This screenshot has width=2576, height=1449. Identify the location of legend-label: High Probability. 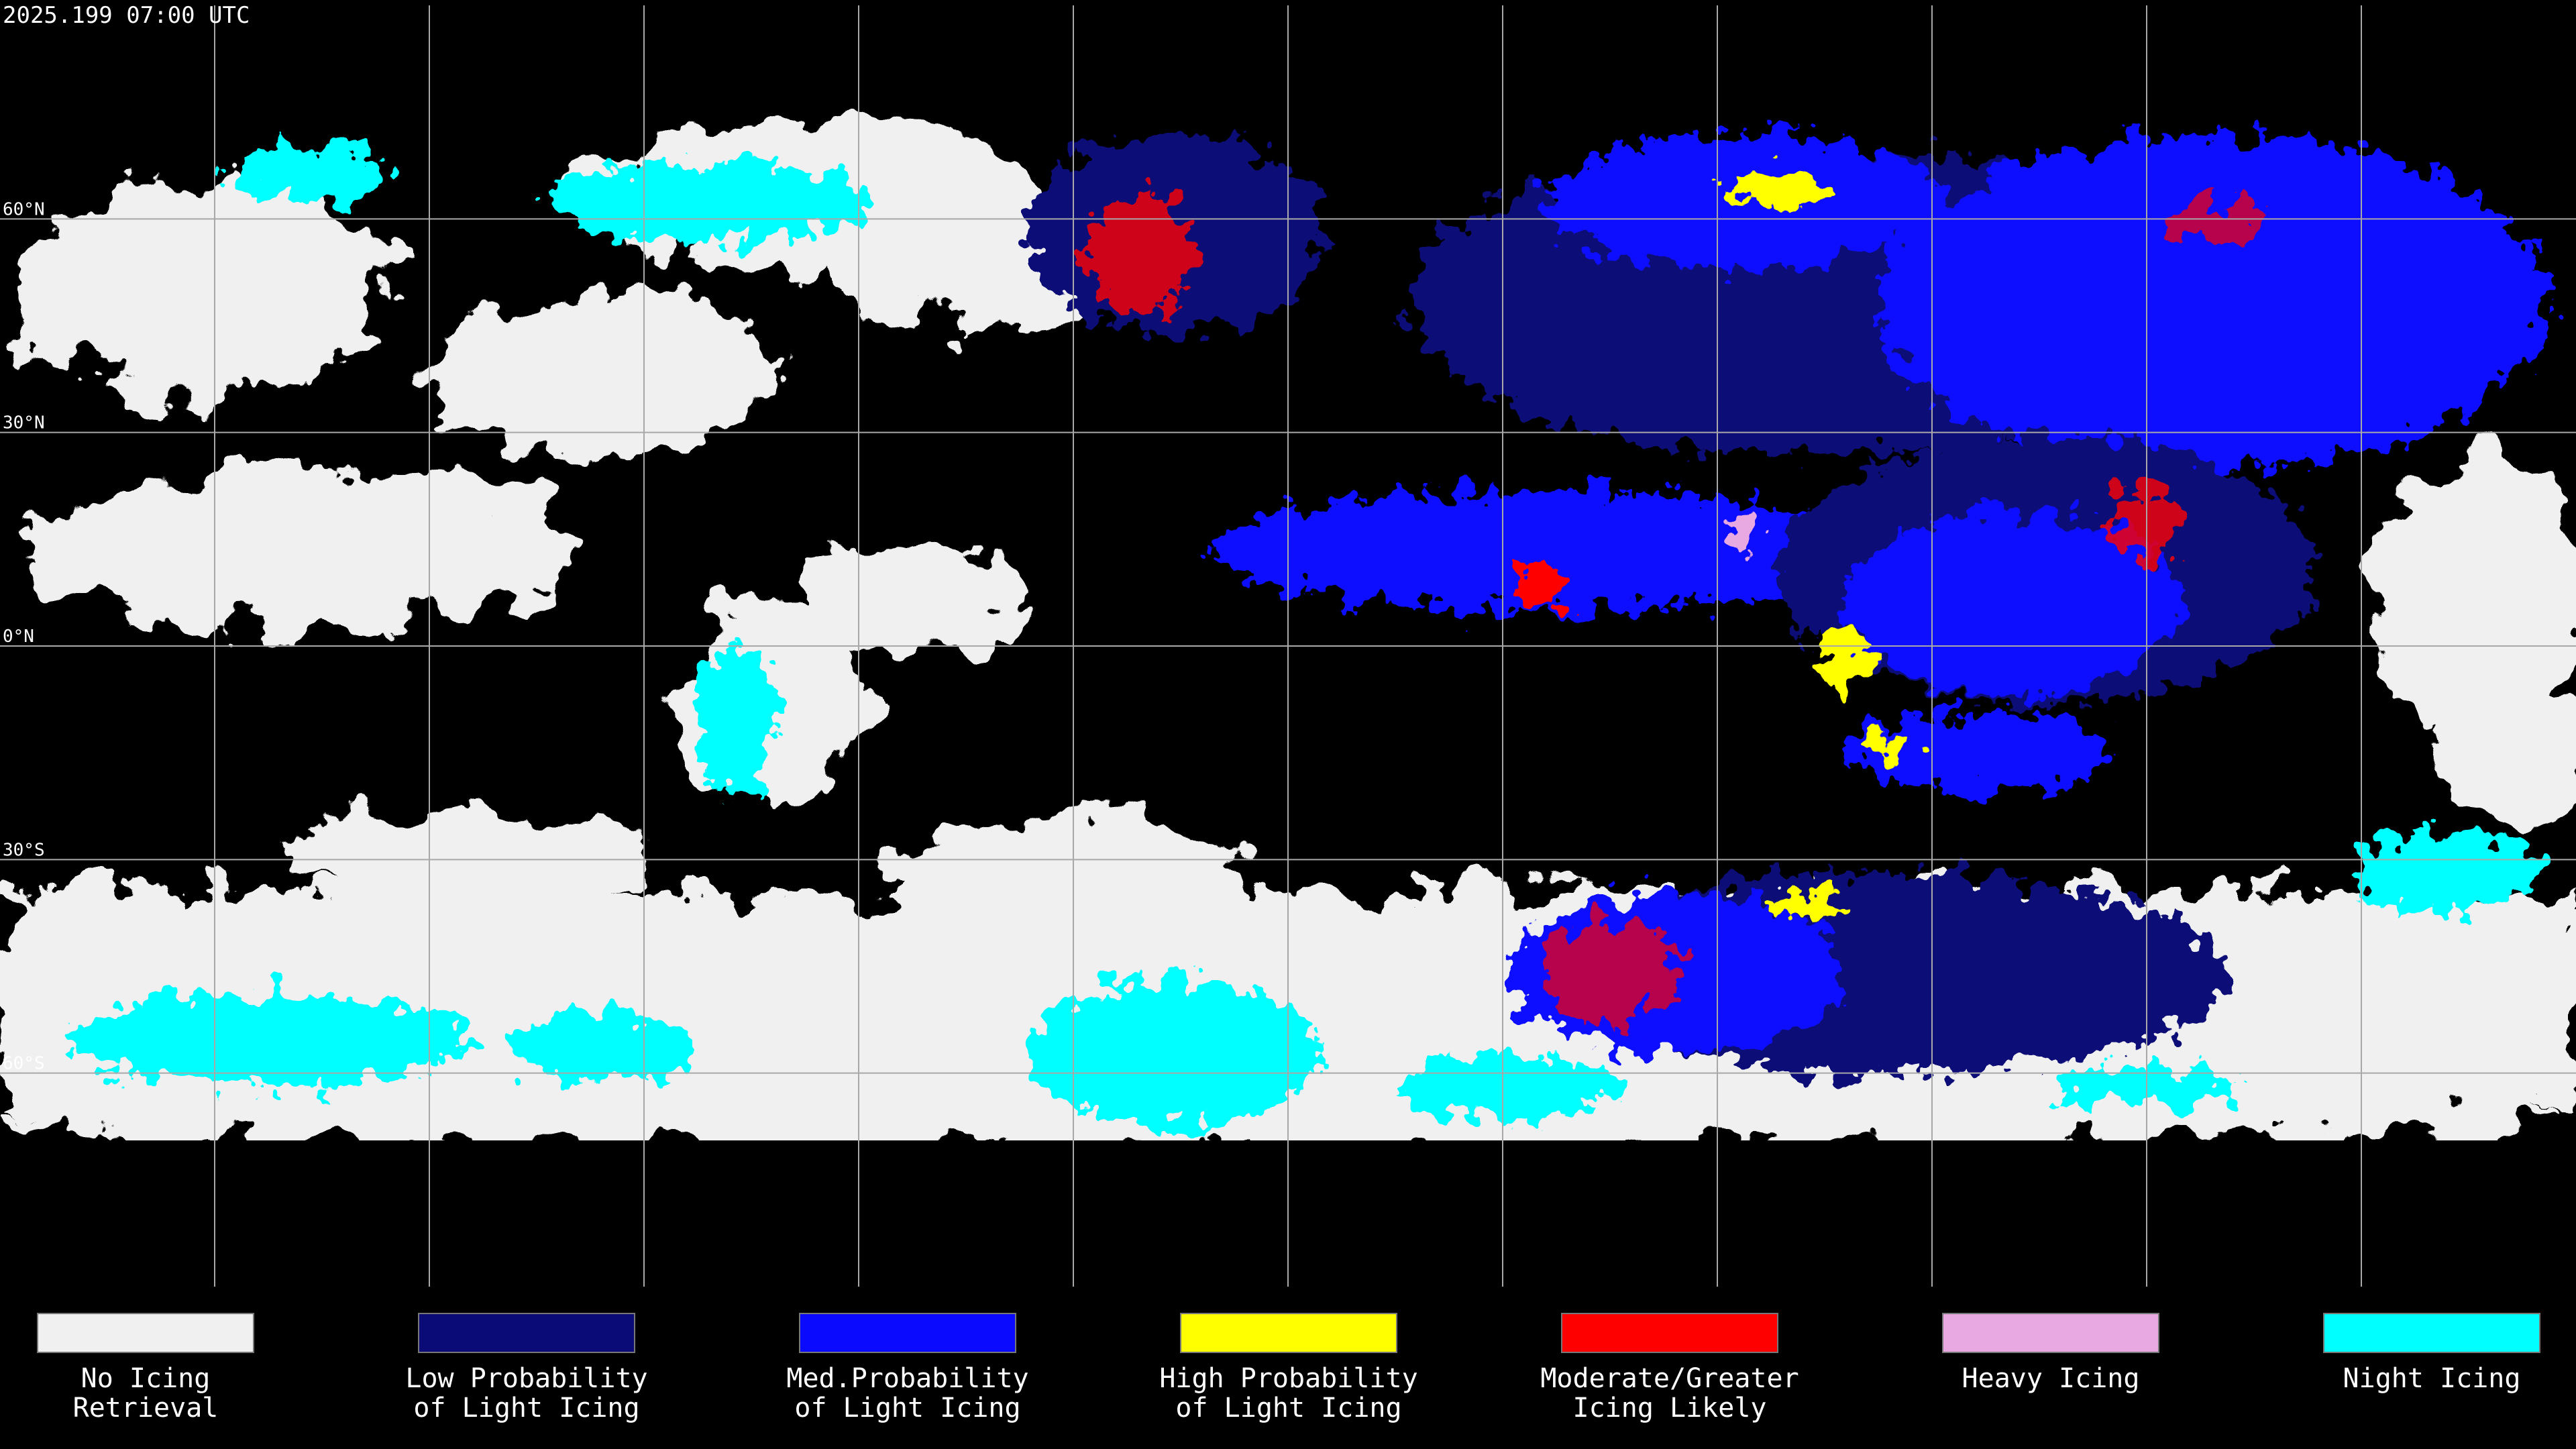
(1288, 1378).